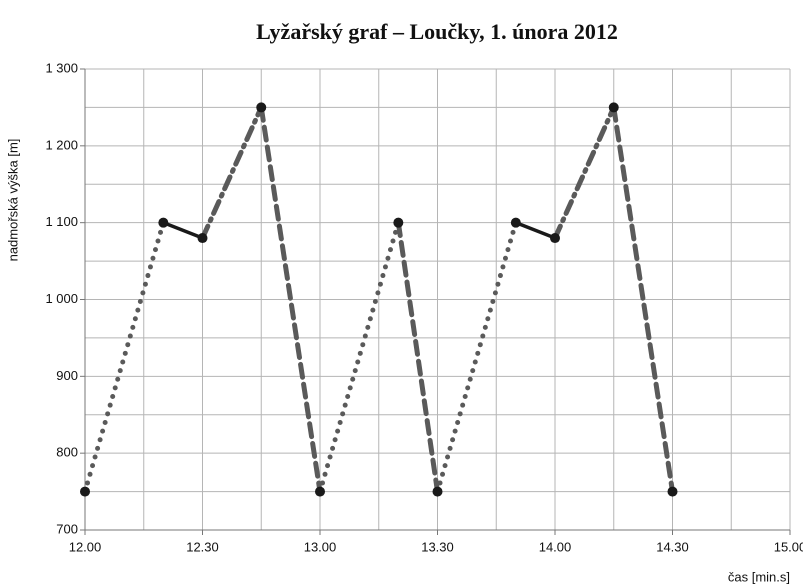 This screenshot has height=587, width=803. Describe the element at coordinates (61, 221) in the screenshot. I see `y-tick-label: 1 100` at that location.